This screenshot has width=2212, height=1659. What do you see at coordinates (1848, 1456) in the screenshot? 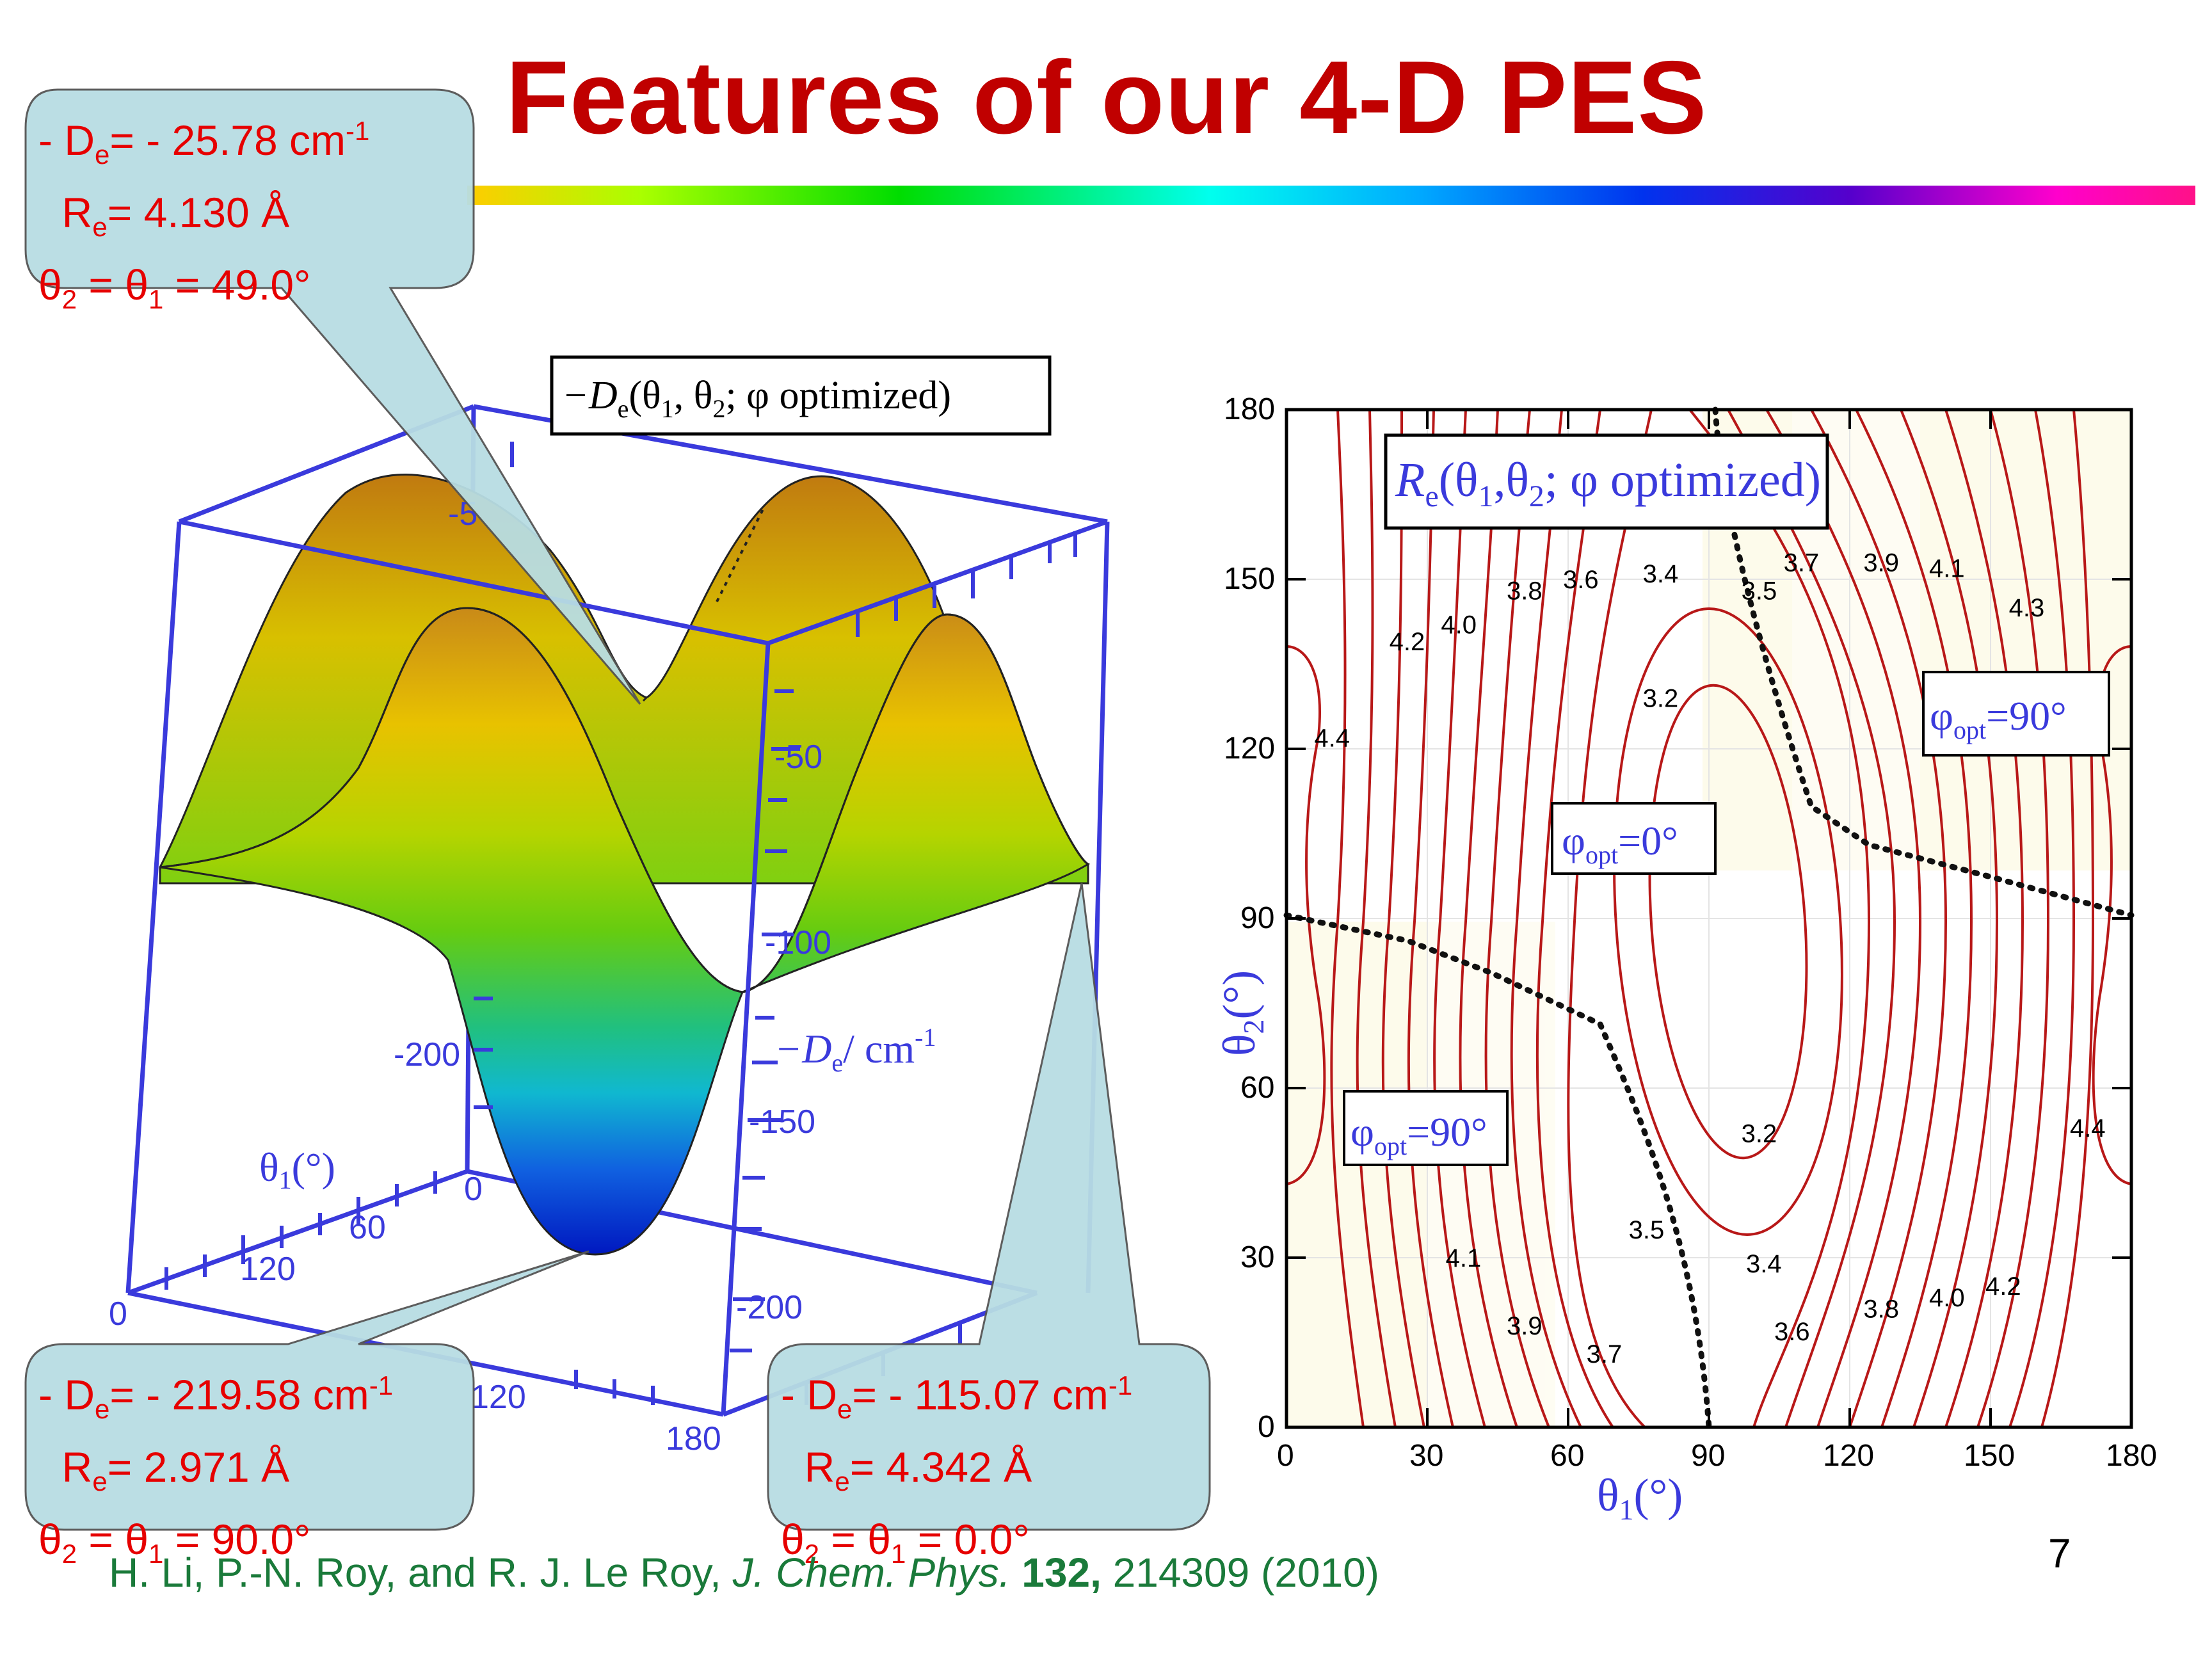
I see `x-tick-120: 120` at bounding box center [1848, 1456].